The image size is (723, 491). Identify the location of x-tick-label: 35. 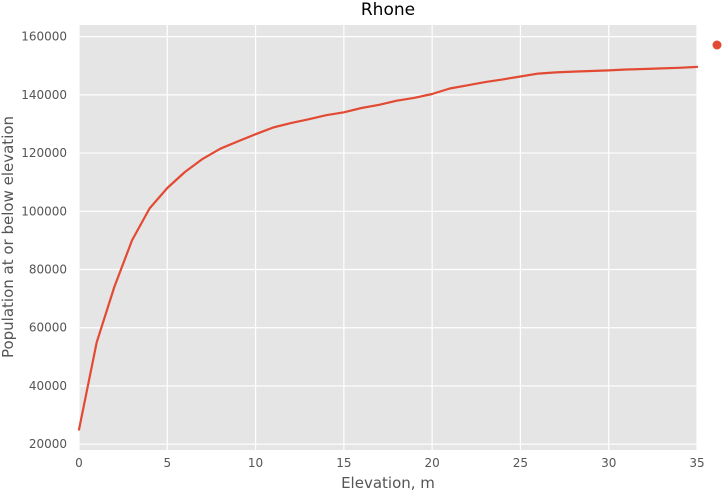
(696, 463).